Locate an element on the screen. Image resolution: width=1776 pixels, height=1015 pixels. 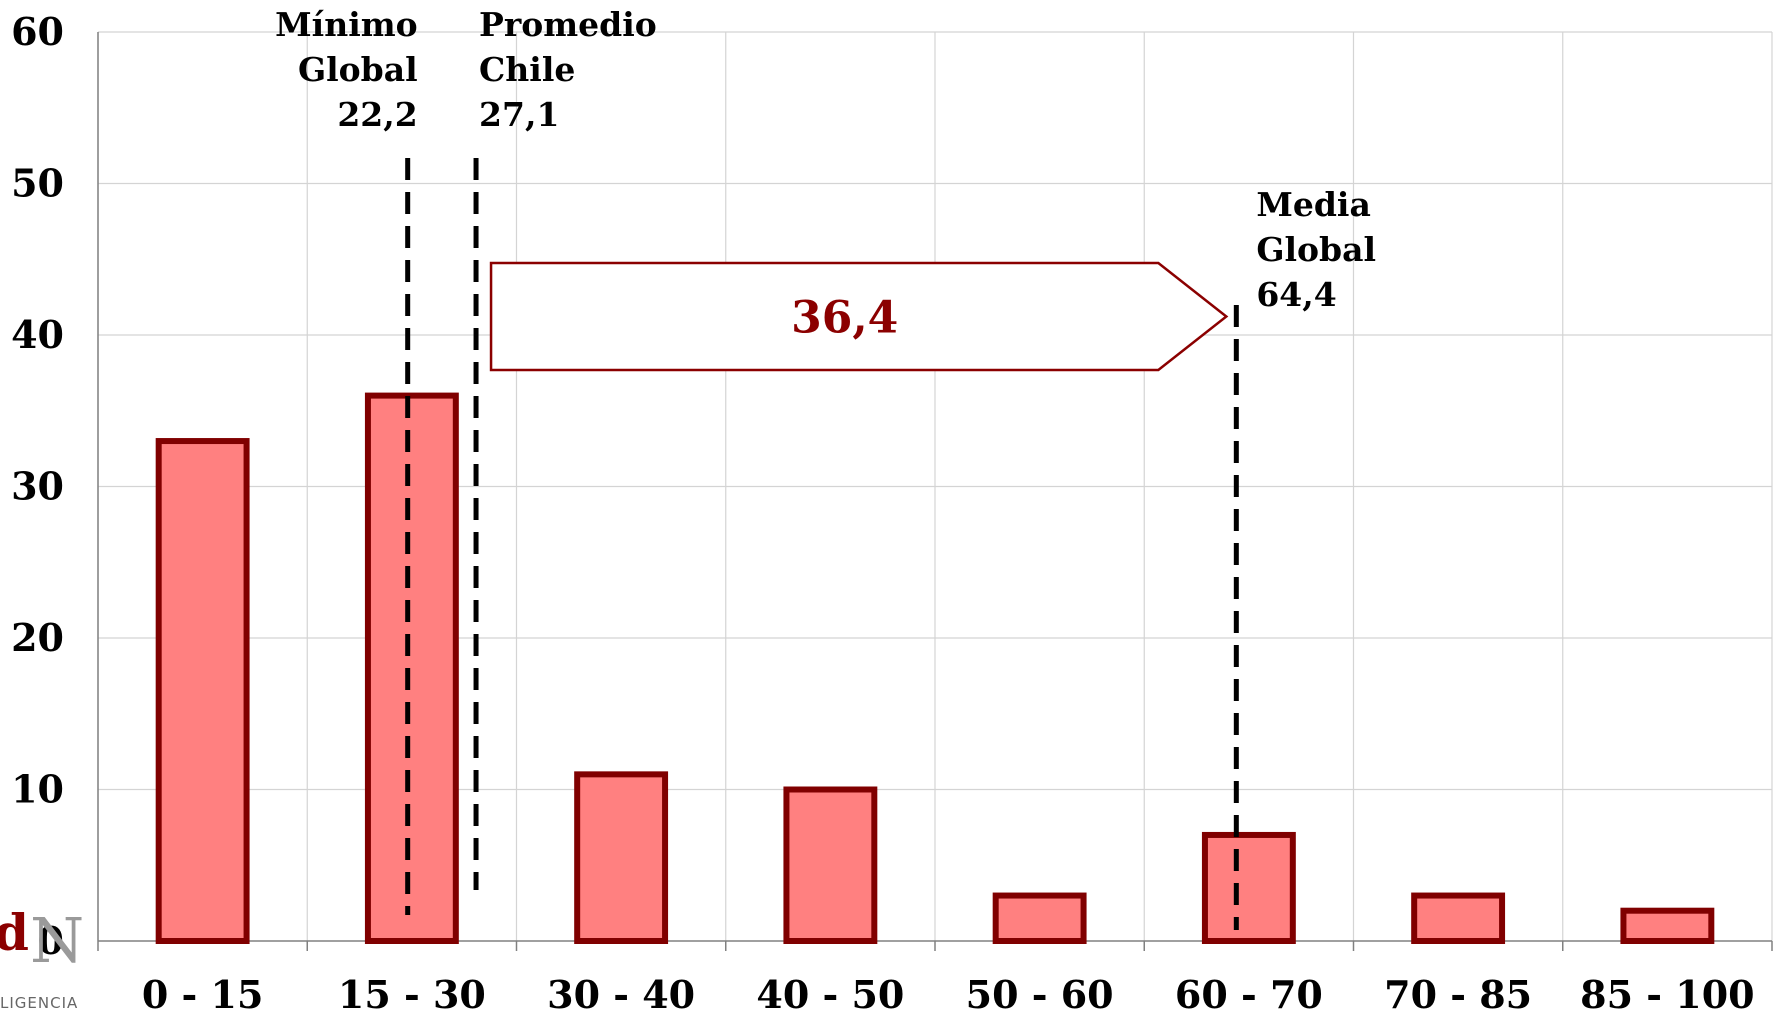
reference-label: Mínimo Global 22,2 is located at coordinates (346, 69).